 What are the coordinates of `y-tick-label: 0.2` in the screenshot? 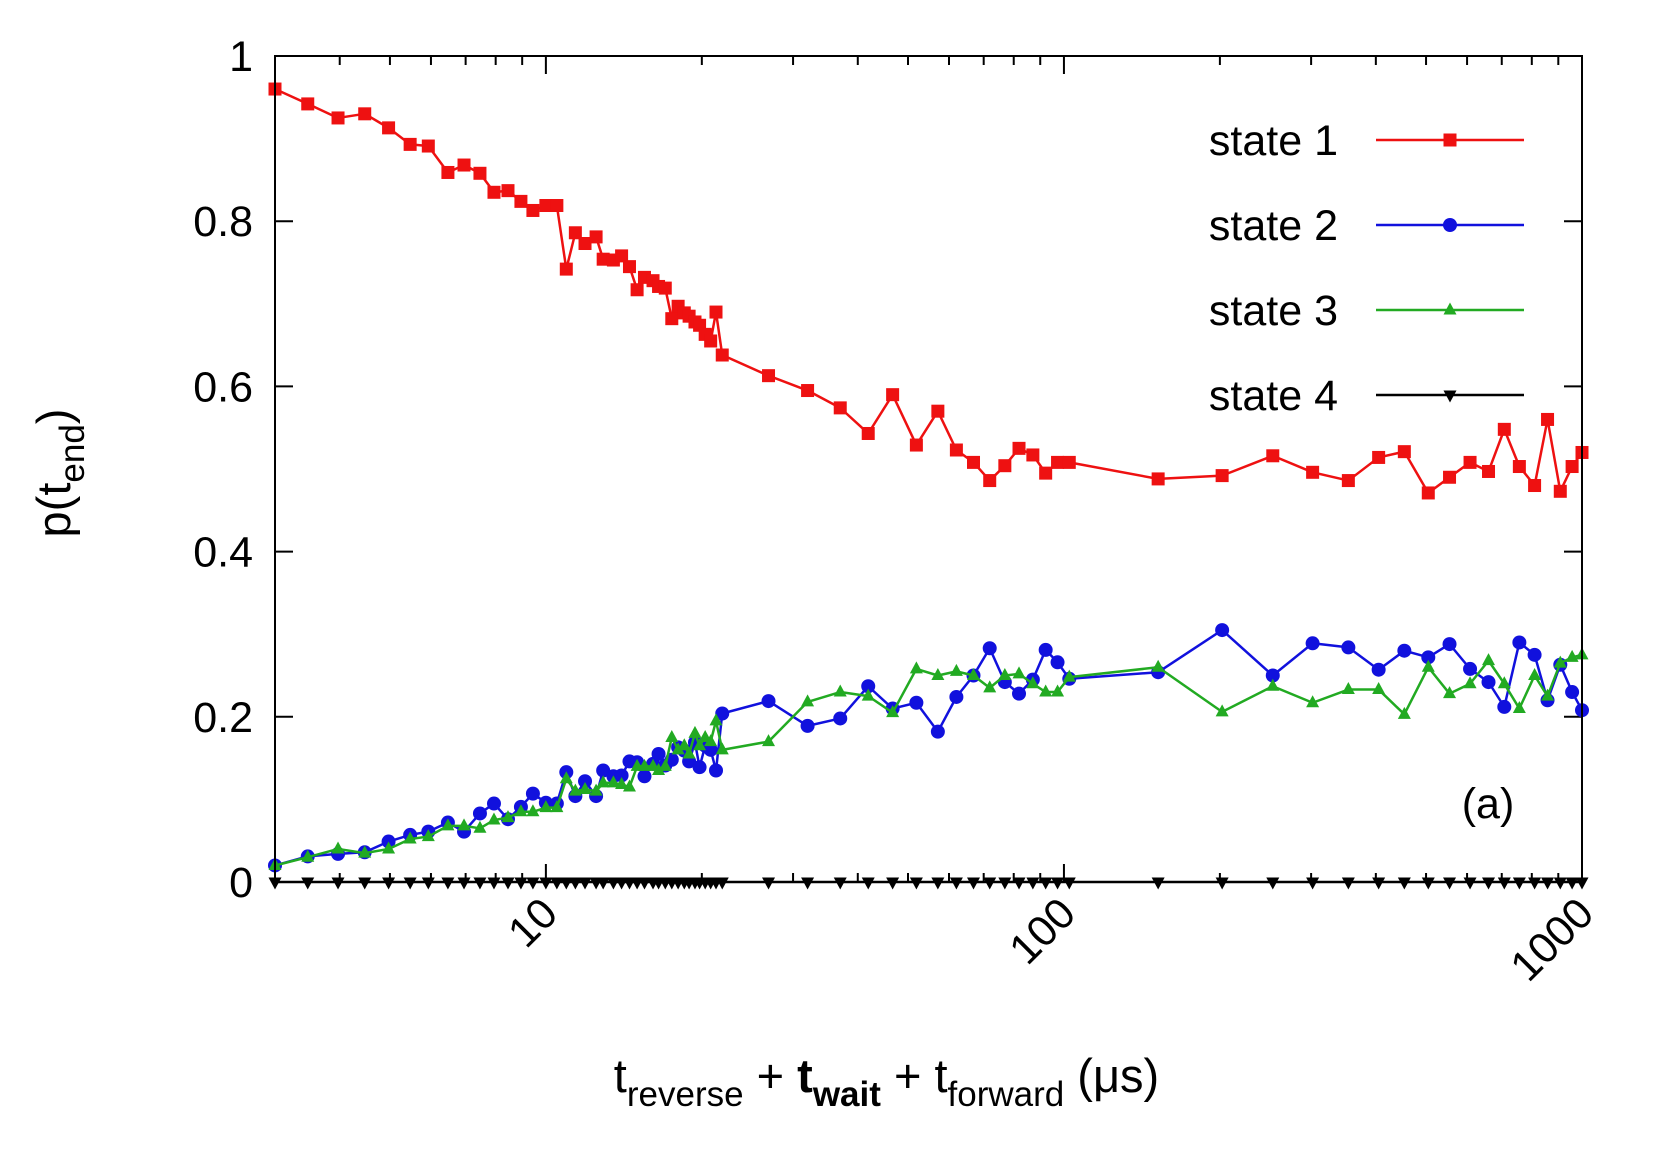 It's located at (223, 718).